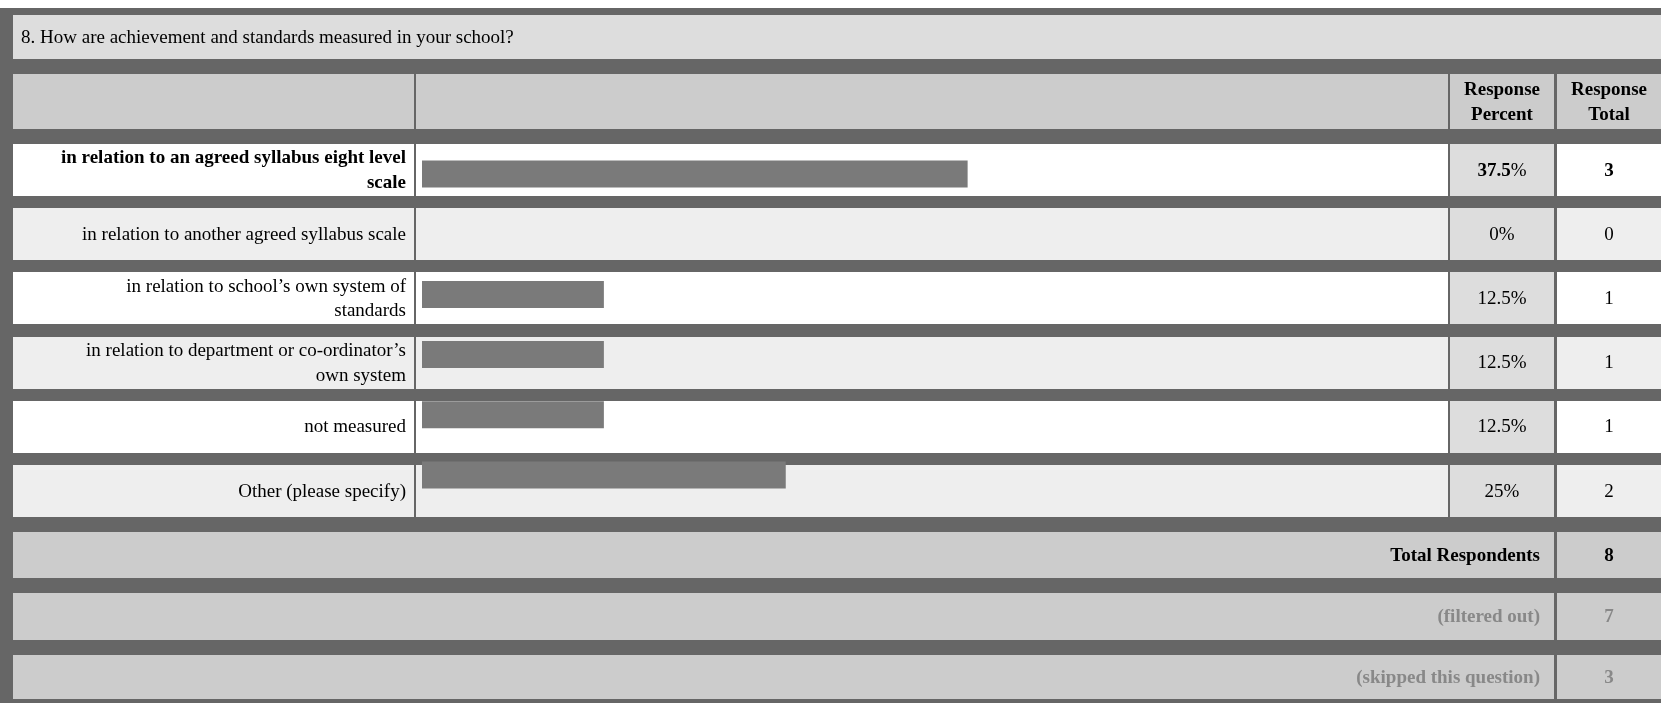  I want to click on table-cell: in relation to school’s own system of standards, so click(213, 298).